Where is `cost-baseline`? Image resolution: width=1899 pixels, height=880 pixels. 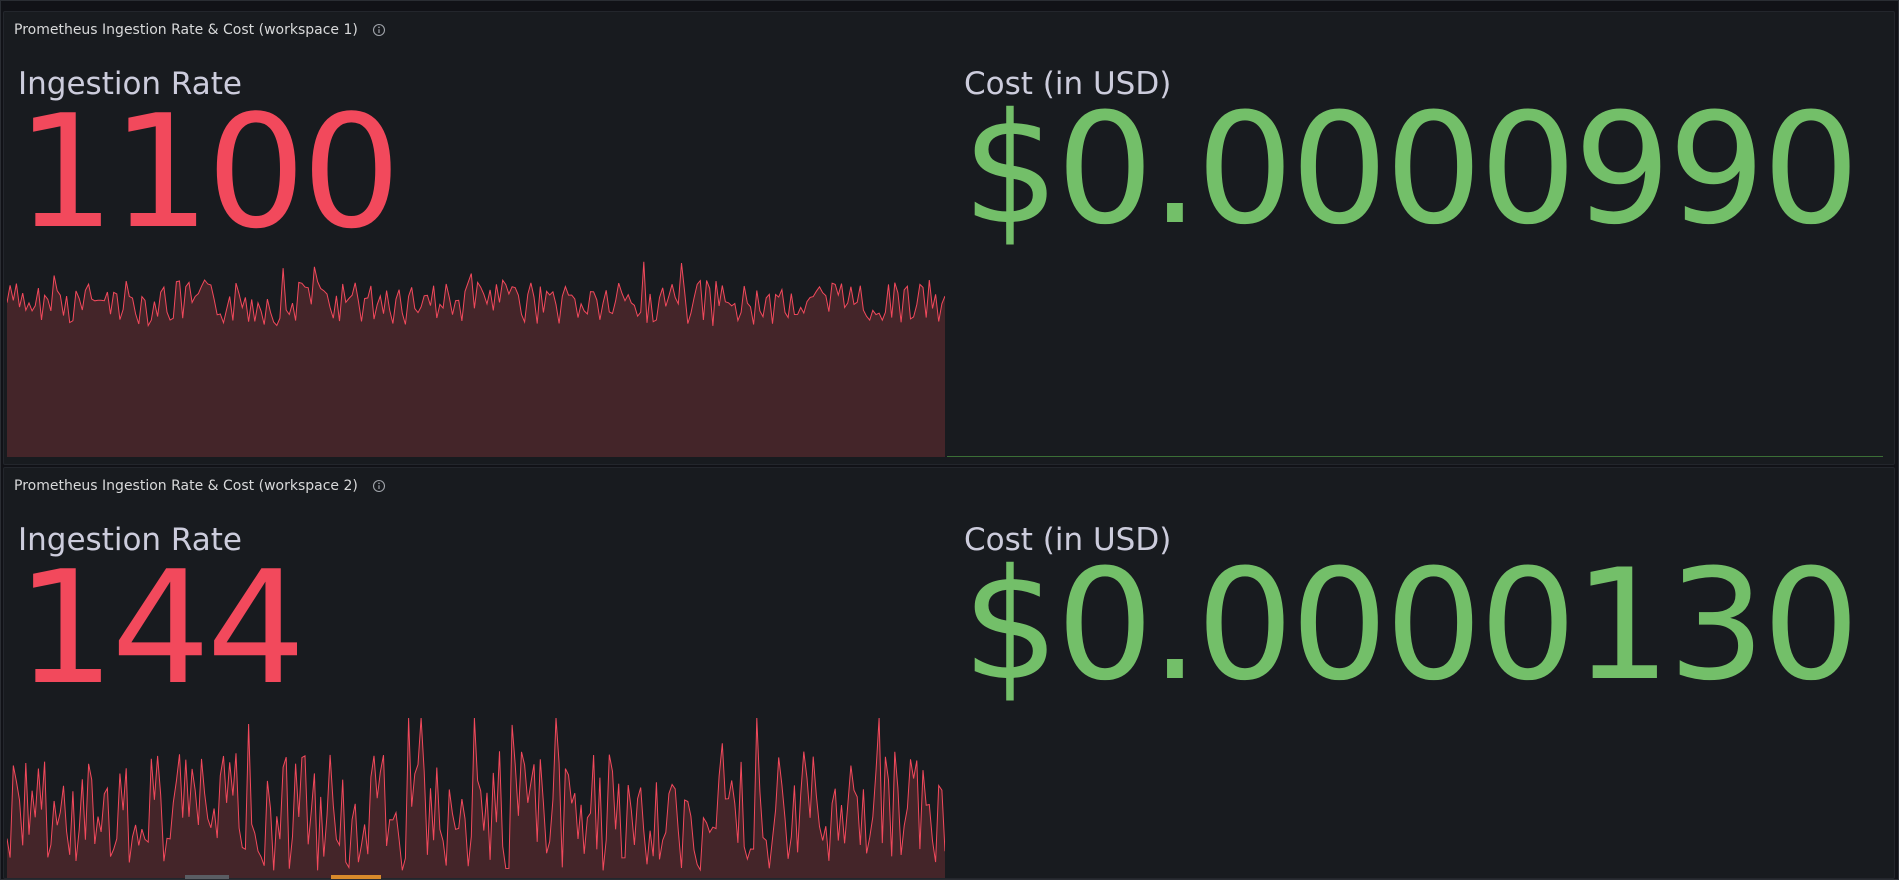 cost-baseline is located at coordinates (1415, 456).